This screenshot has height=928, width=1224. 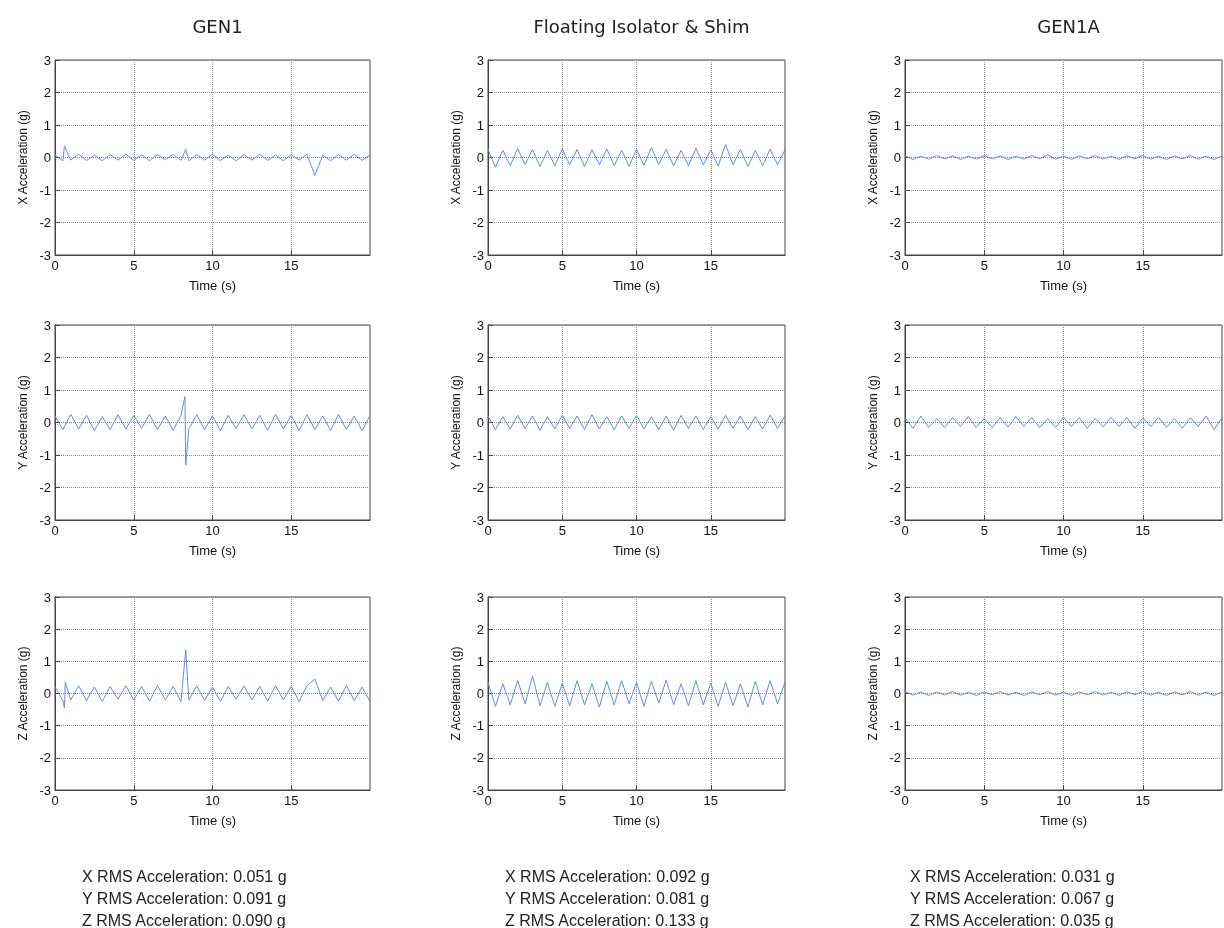 I want to click on text: Y RMS Acceleration: 0.067 g, so click(x=1012, y=898).